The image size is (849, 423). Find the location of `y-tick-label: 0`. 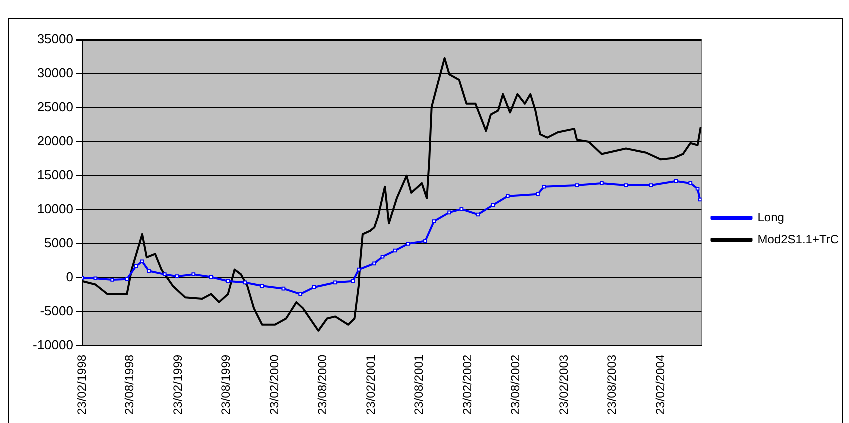

y-tick-label: 0 is located at coordinates (70, 277).